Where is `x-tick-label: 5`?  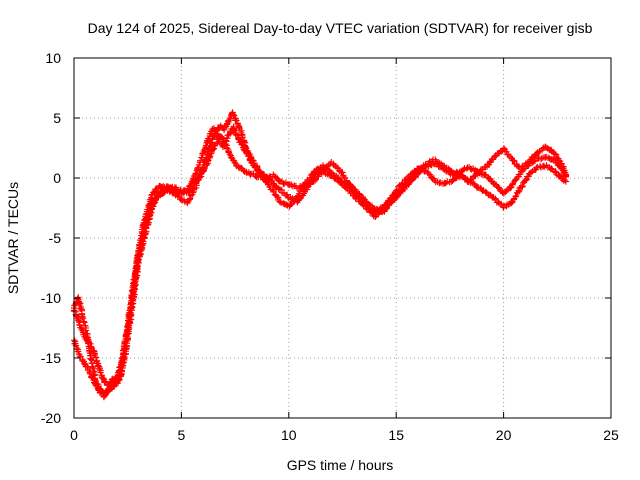
x-tick-label: 5 is located at coordinates (182, 435).